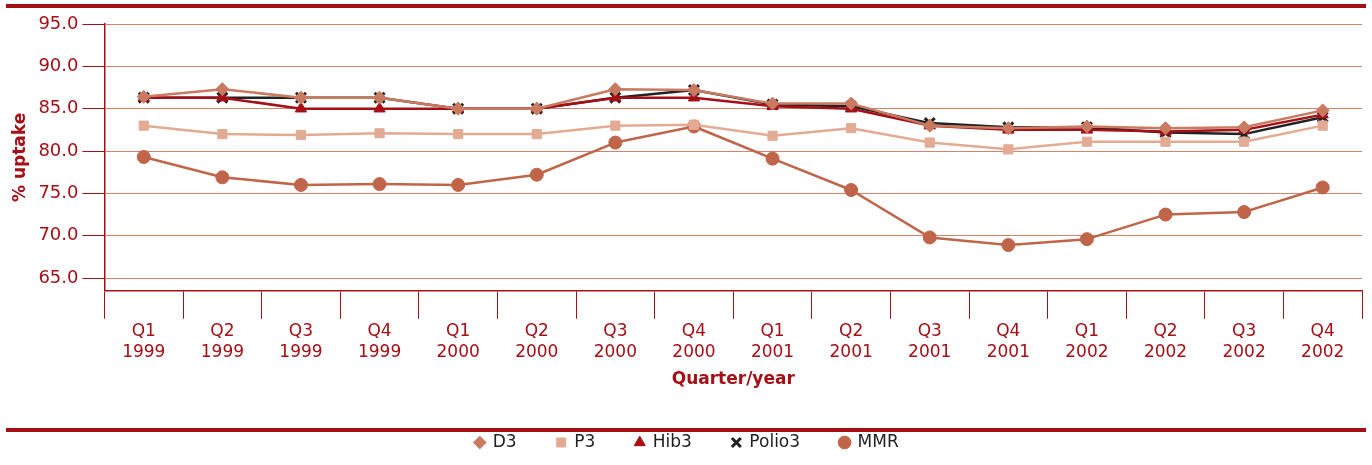  I want to click on x-tick-label: Q2 1999, so click(222, 340).